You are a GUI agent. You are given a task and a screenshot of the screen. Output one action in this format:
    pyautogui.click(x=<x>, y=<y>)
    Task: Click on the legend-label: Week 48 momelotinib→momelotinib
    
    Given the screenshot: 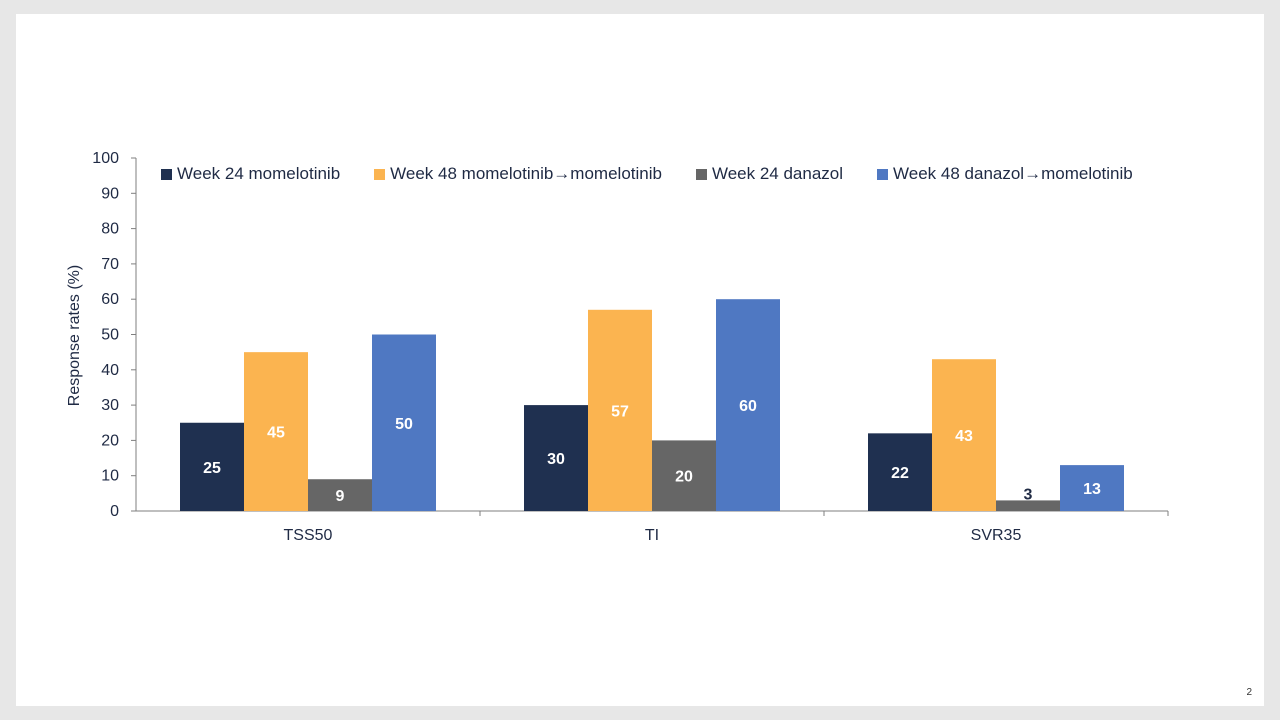 What is the action you would take?
    pyautogui.click(x=526, y=173)
    